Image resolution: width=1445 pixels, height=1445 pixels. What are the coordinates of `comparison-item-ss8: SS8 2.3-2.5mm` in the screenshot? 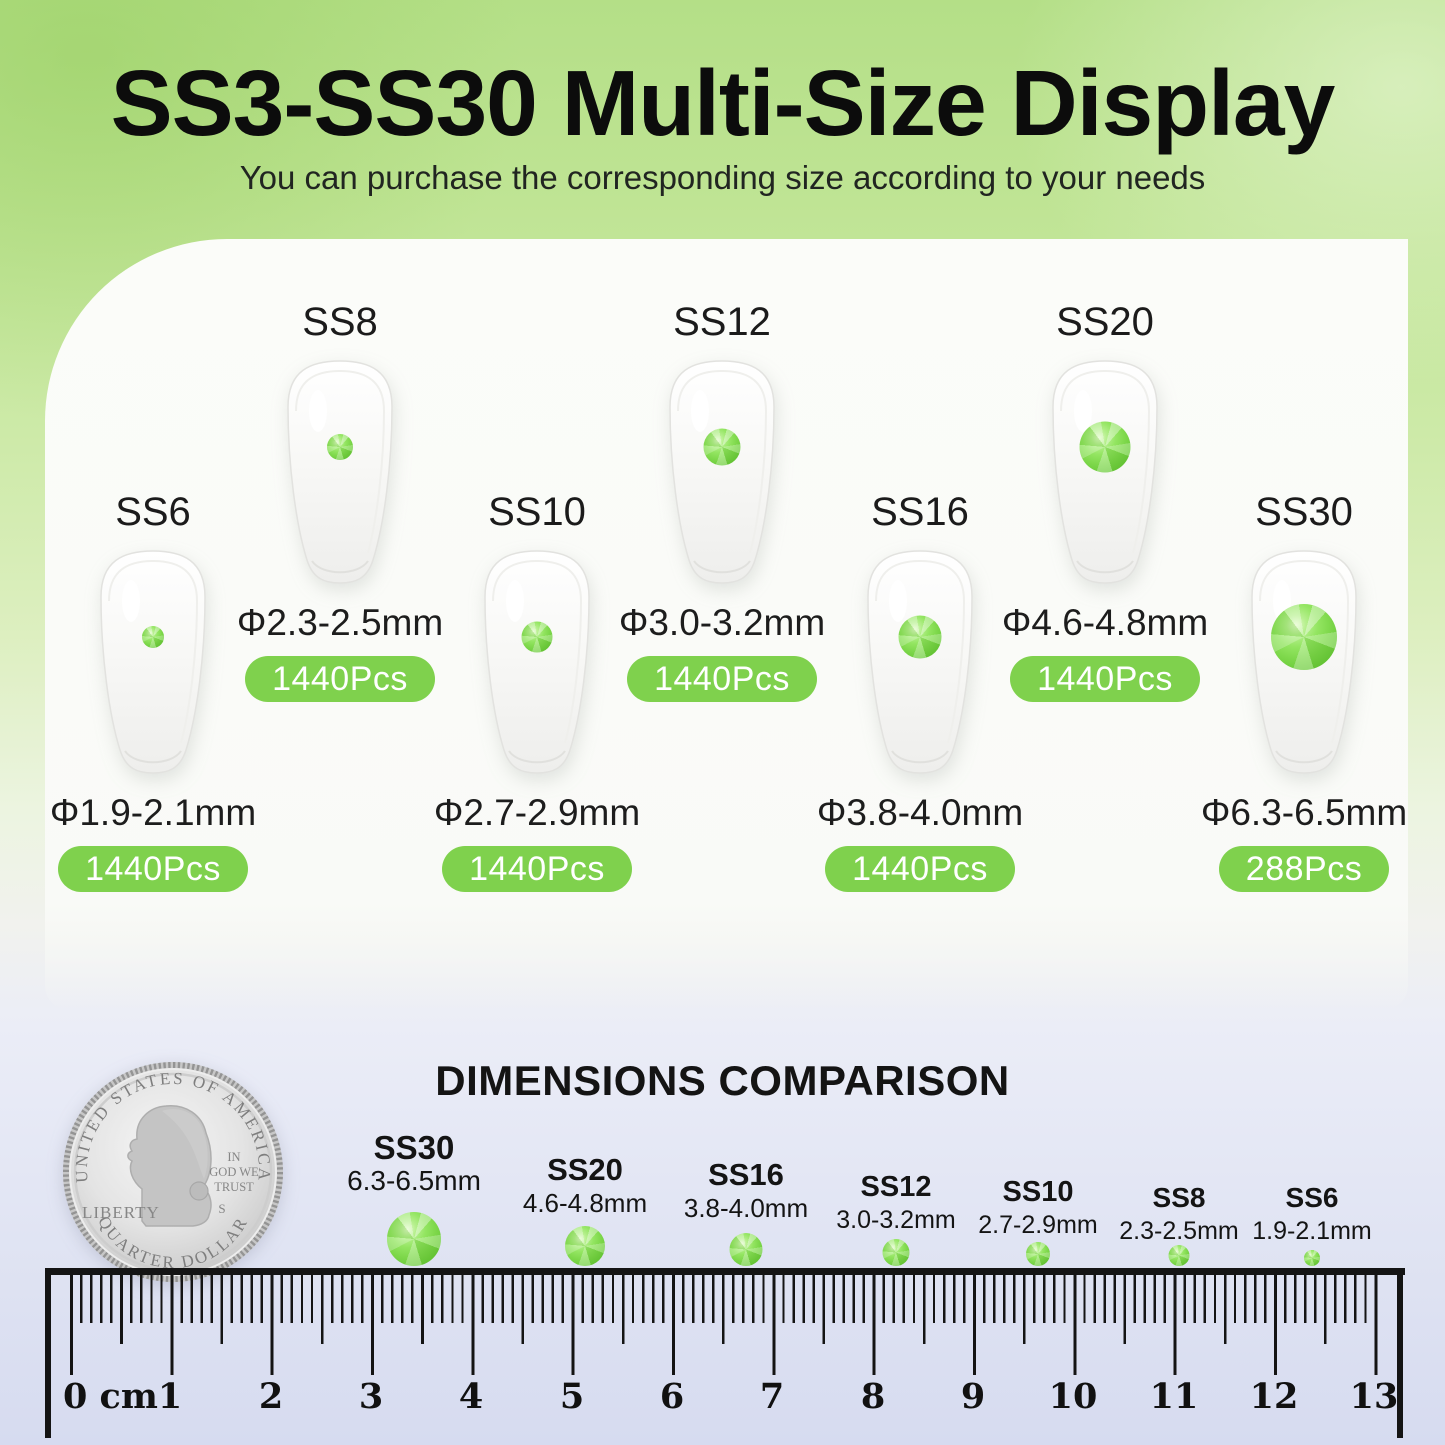 It's located at (1179, 1223).